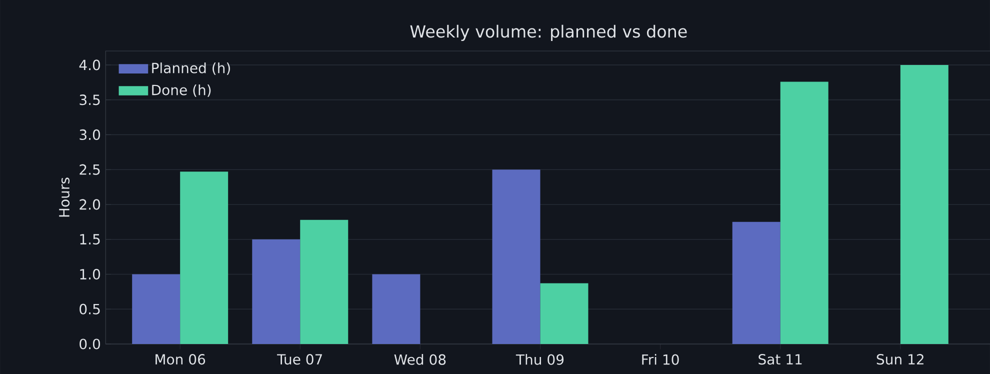  I want to click on x-tick-label: Wed 08, so click(420, 359).